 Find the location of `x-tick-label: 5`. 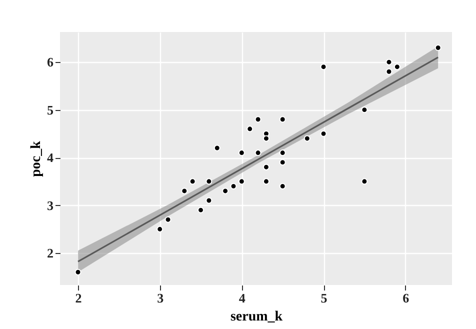

x-tick-label: 5 is located at coordinates (324, 298).